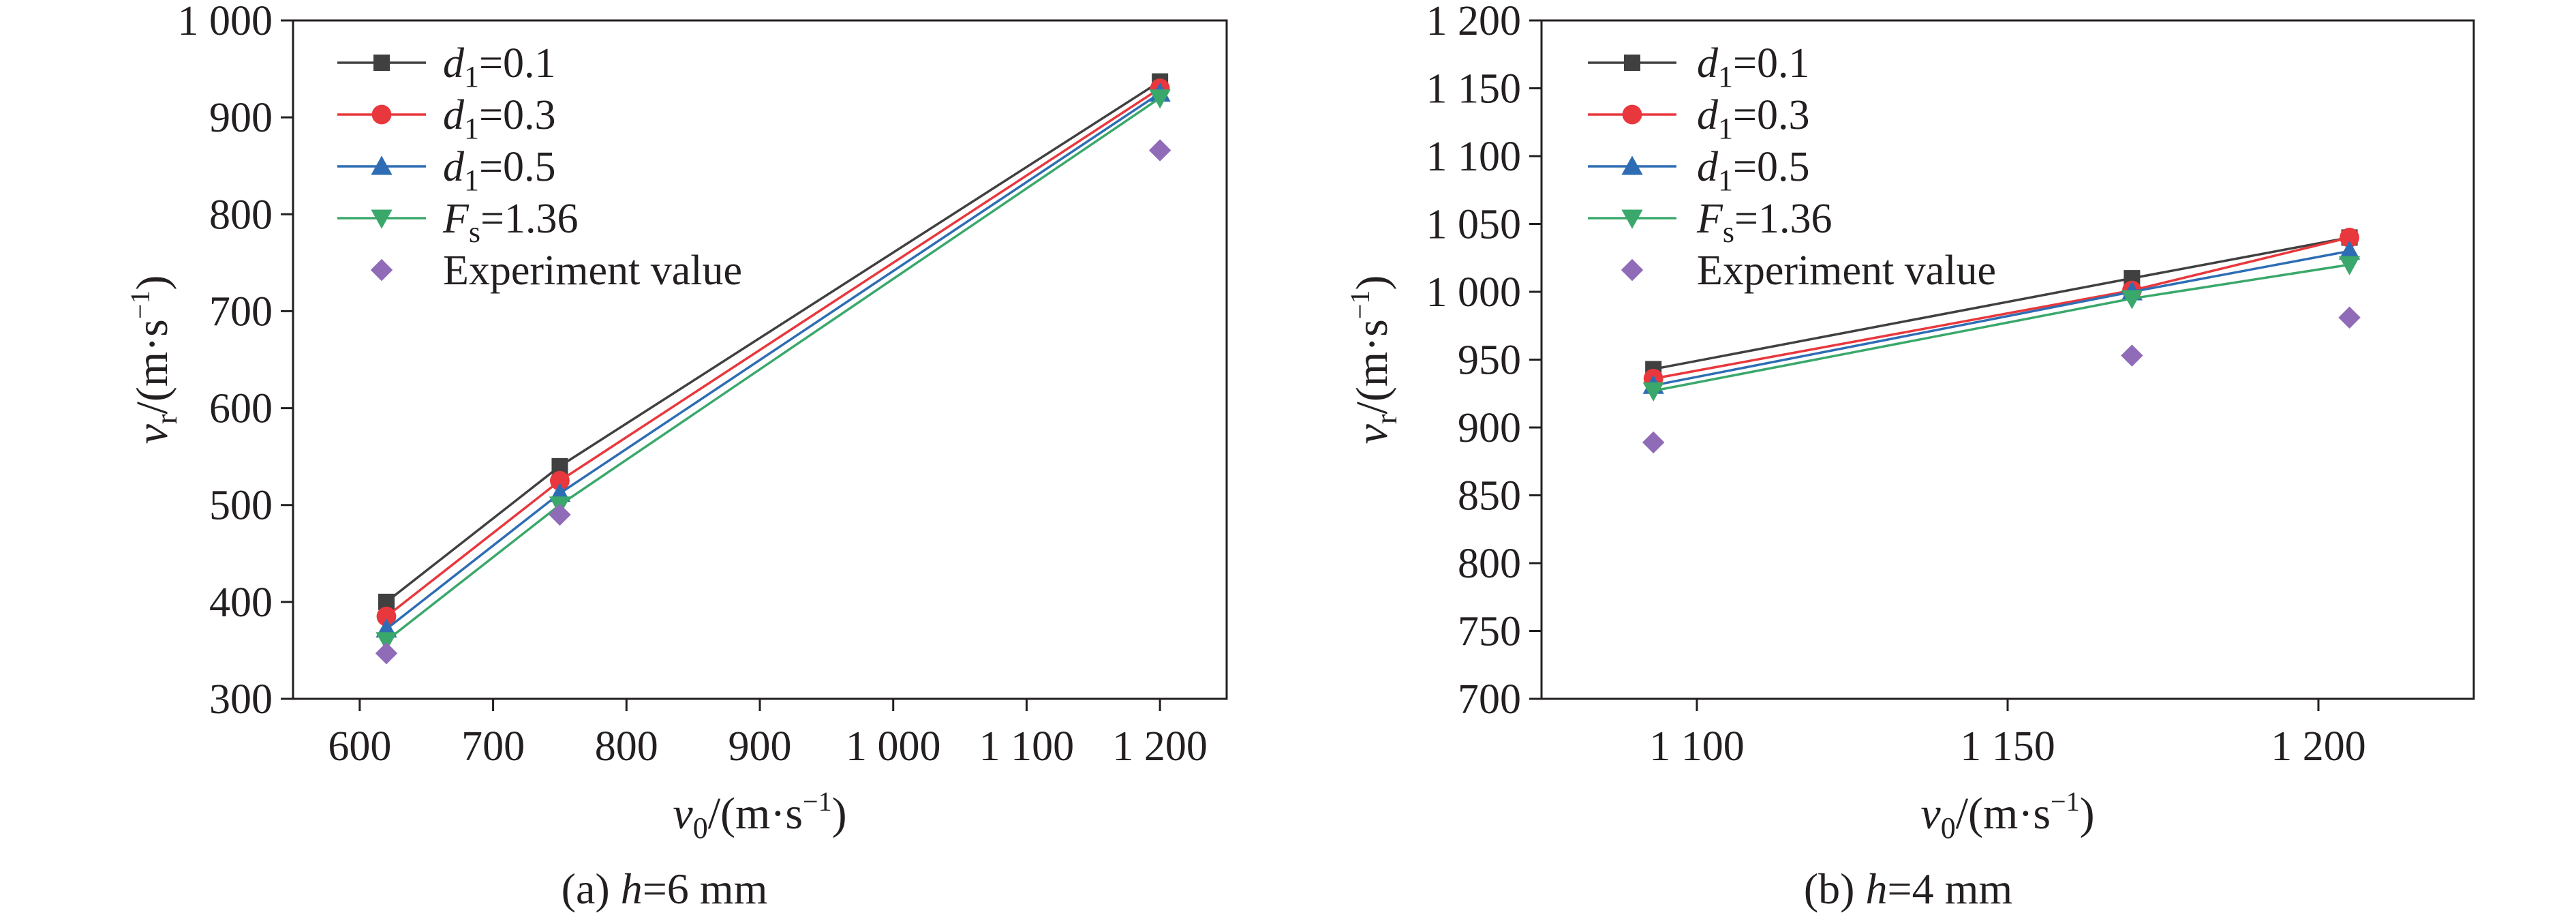  I want to click on x-tick-label: 600, so click(359, 746).